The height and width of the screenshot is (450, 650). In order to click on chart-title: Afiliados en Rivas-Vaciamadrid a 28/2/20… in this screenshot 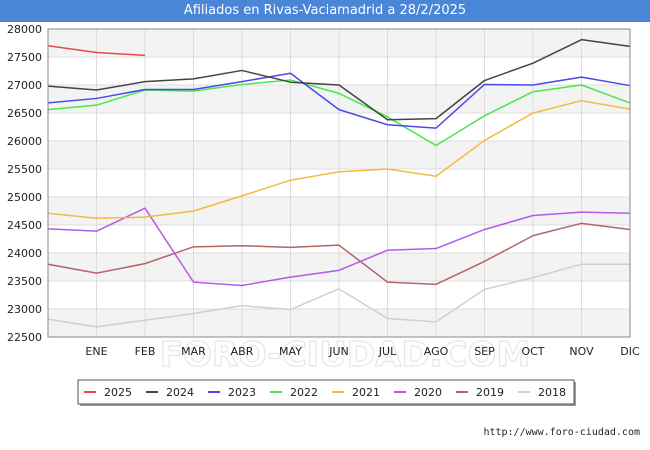, I will do `click(325, 11)`.